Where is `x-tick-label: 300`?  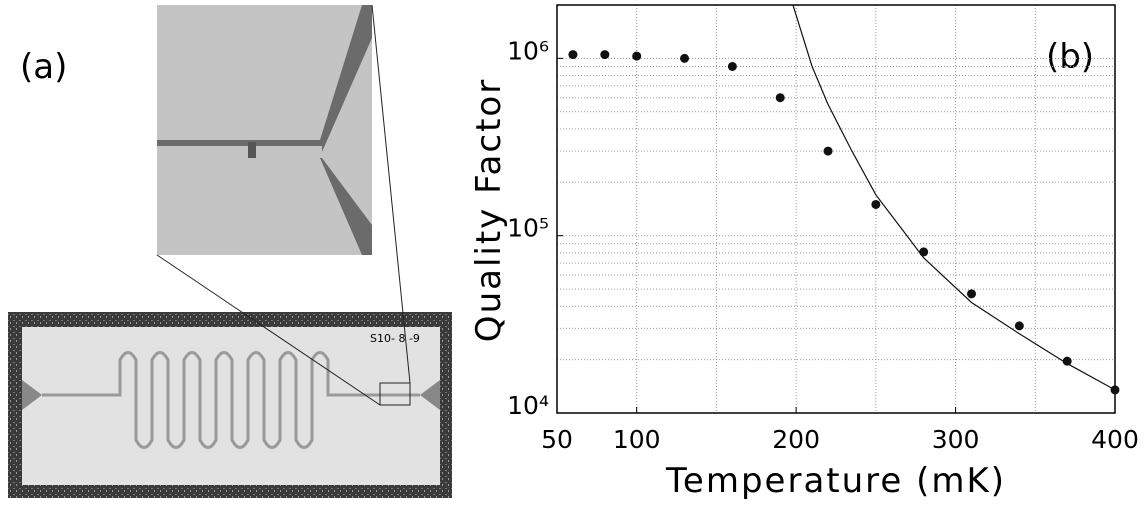 x-tick-label: 300 is located at coordinates (956, 439).